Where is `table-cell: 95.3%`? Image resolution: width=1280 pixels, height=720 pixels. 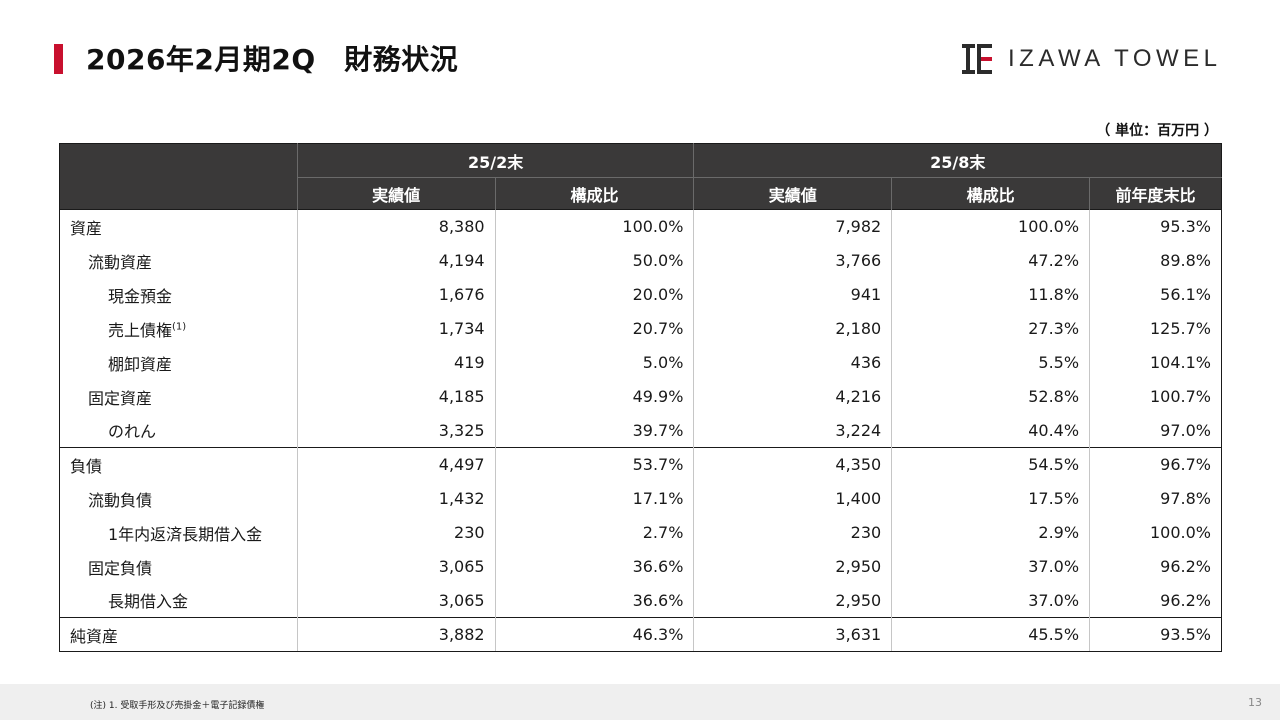 table-cell: 95.3% is located at coordinates (1155, 226).